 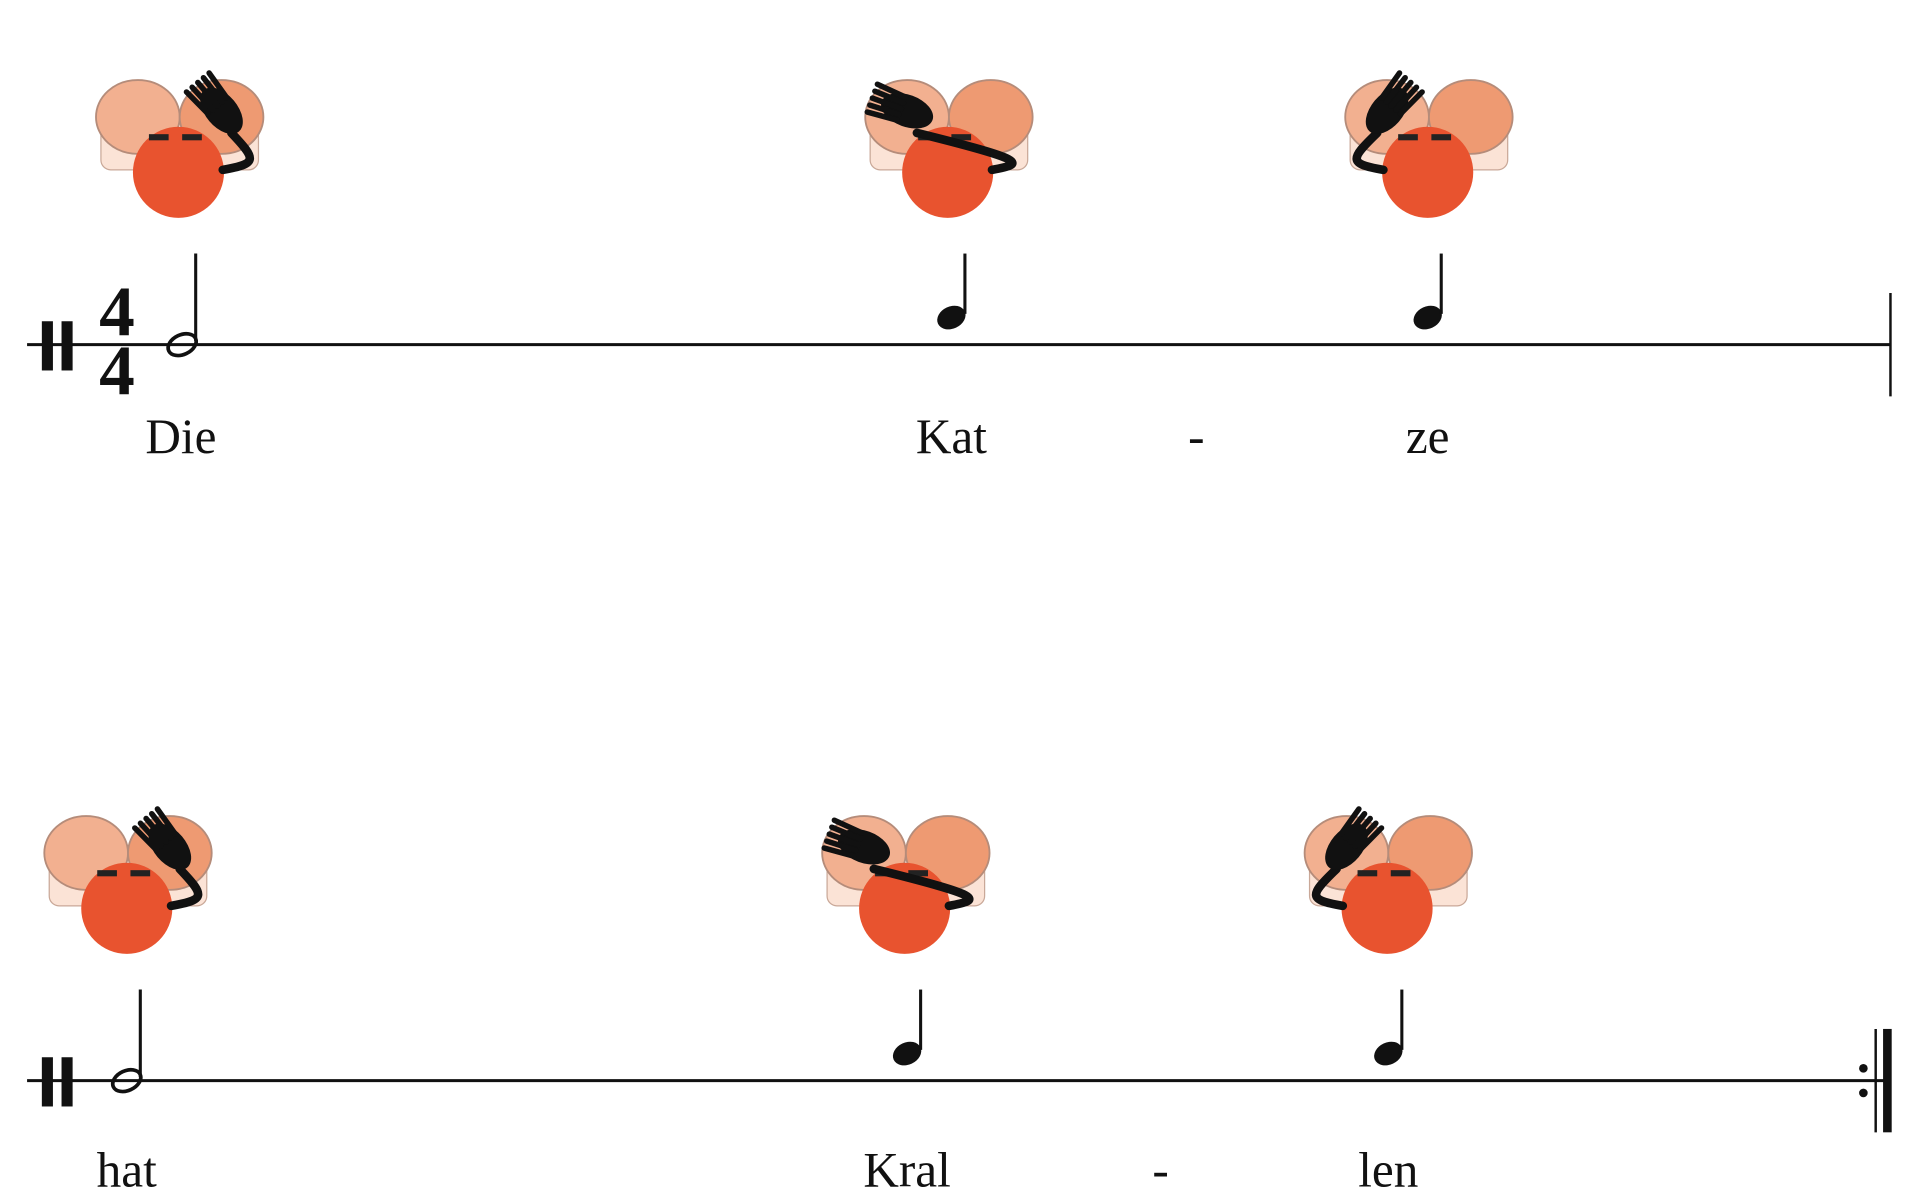 I want to click on lyric: Die, so click(x=180, y=436).